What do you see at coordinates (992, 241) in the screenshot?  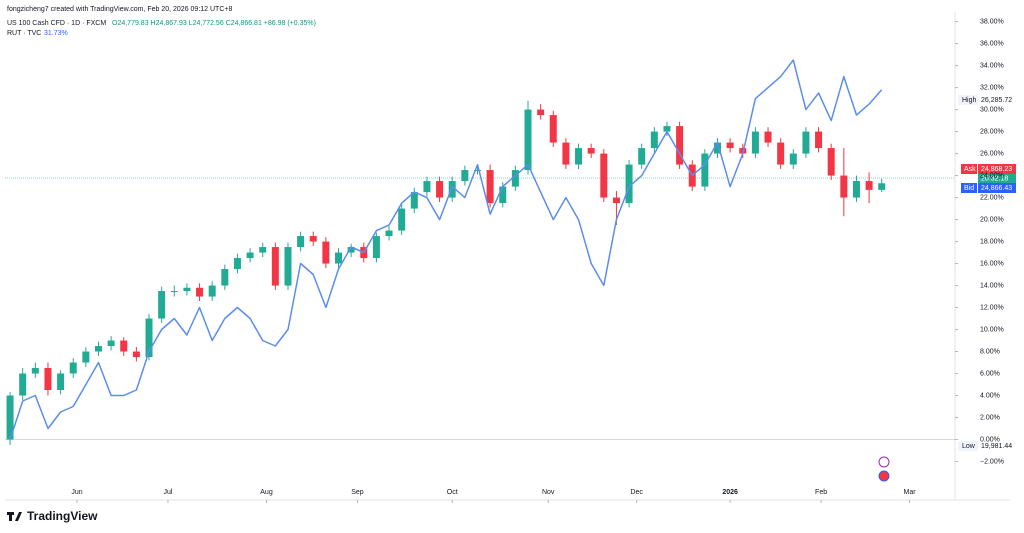 I see `y-tick-label: 18.00%` at bounding box center [992, 241].